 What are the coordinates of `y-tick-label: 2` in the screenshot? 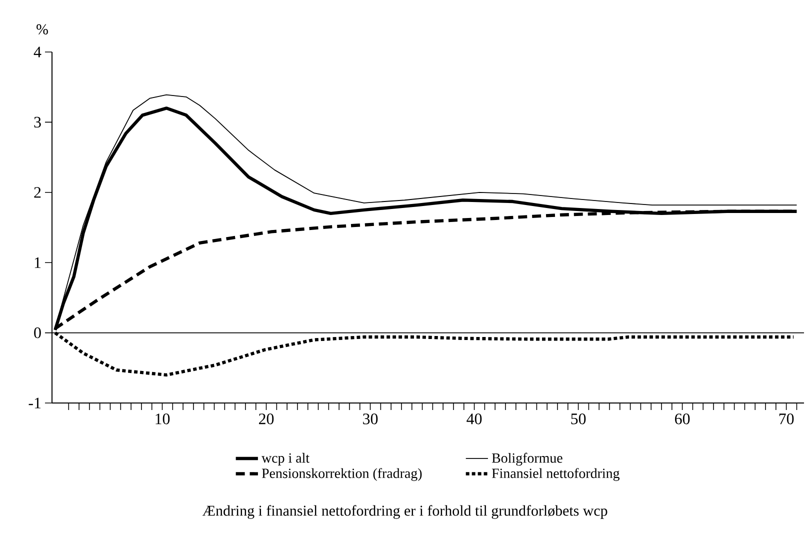 It's located at (37, 192).